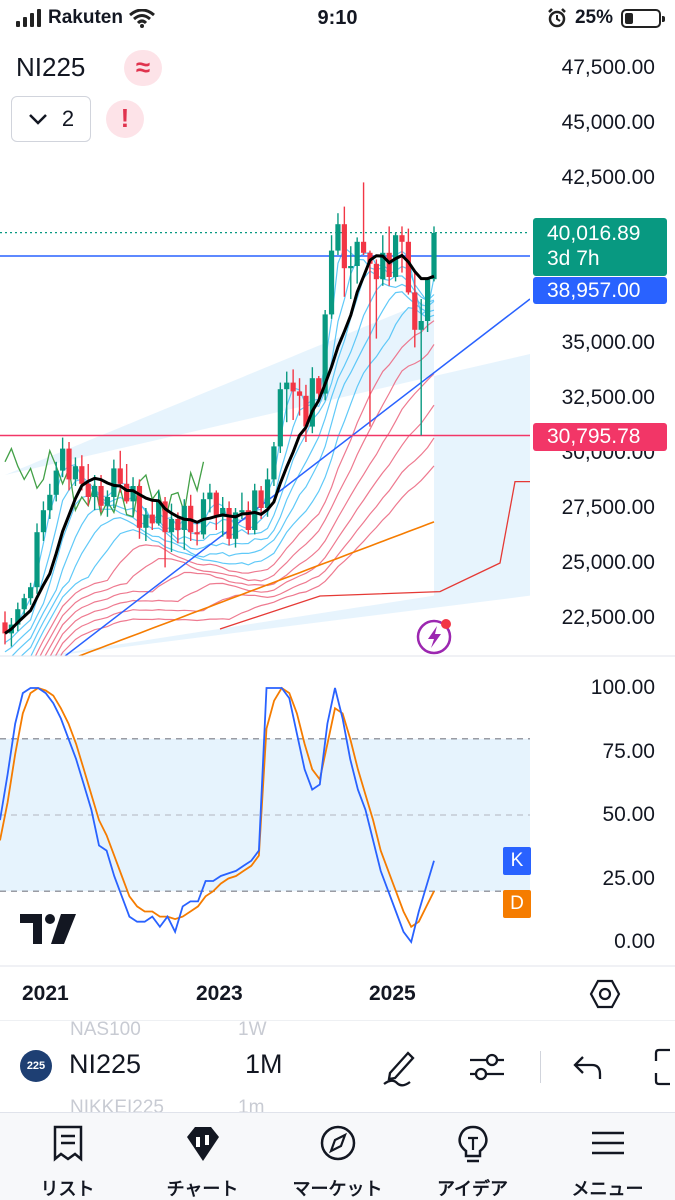 The width and height of the screenshot is (675, 1200). What do you see at coordinates (588, 1067) in the screenshot?
I see `undo-icon` at bounding box center [588, 1067].